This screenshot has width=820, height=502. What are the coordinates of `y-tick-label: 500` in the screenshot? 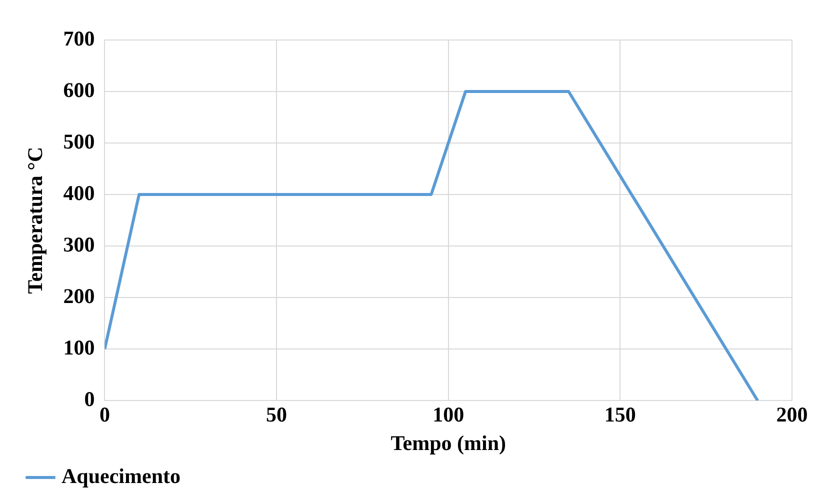 It's located at (79, 141).